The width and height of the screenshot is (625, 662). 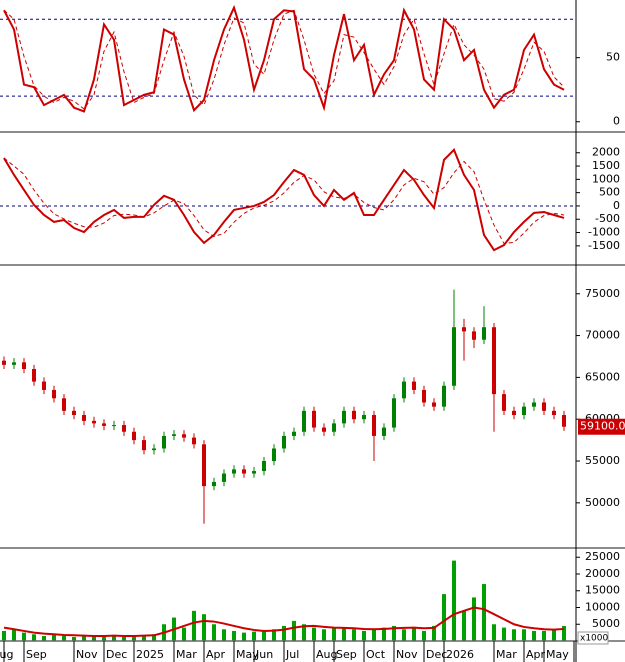 I want to click on unit-label: x1000, so click(x=594, y=639).